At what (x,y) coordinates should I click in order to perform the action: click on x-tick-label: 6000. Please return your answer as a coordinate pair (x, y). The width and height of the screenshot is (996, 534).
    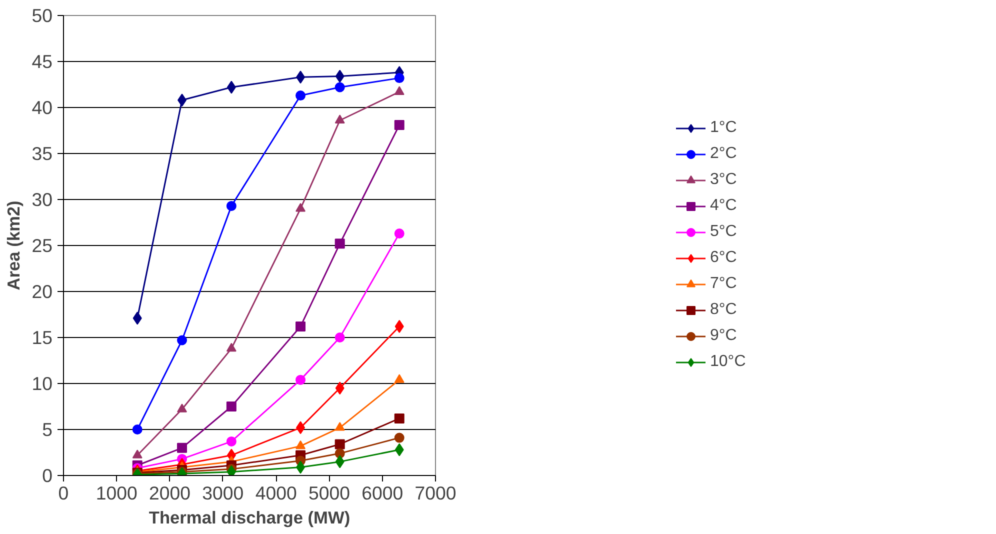
    Looking at the image, I should click on (383, 493).